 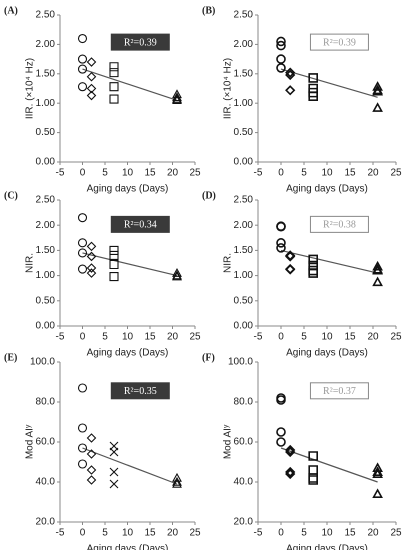 I want to click on y-tick-label: 100.0, so click(x=240, y=362).